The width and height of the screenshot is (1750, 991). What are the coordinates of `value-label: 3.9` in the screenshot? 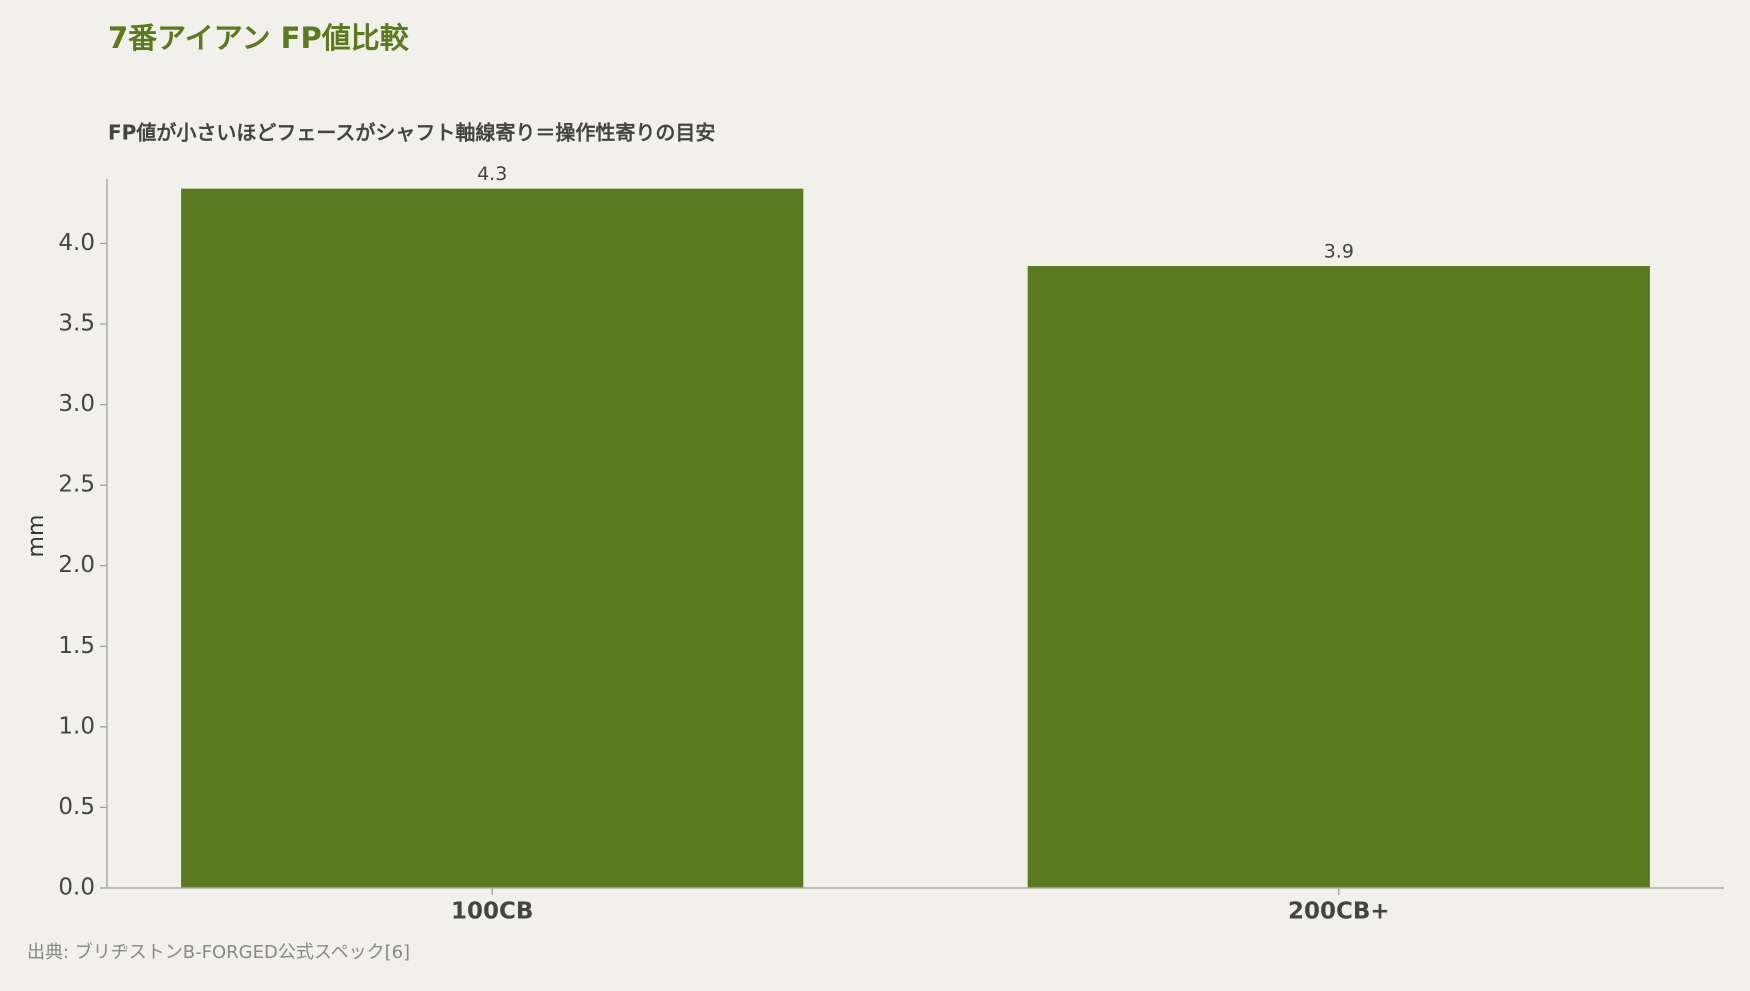 It's located at (1339, 252).